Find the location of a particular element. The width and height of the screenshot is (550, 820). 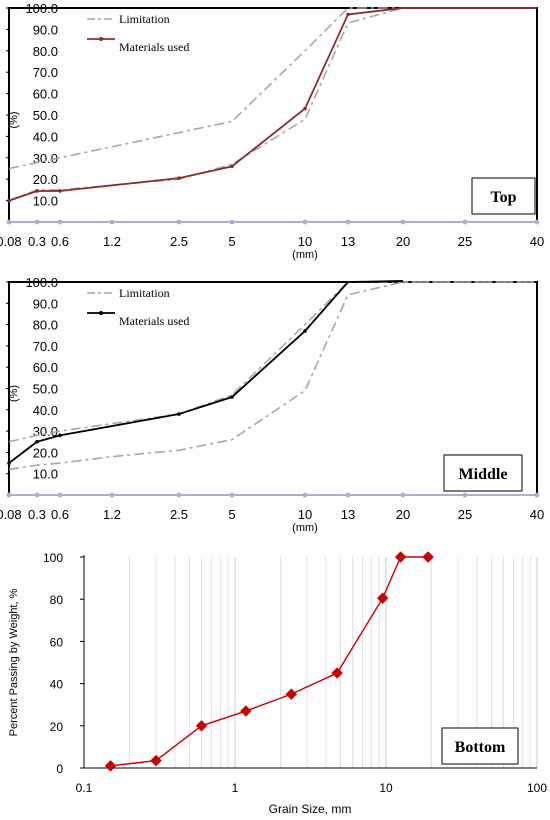

x-tick-label: 100 is located at coordinates (537, 788).